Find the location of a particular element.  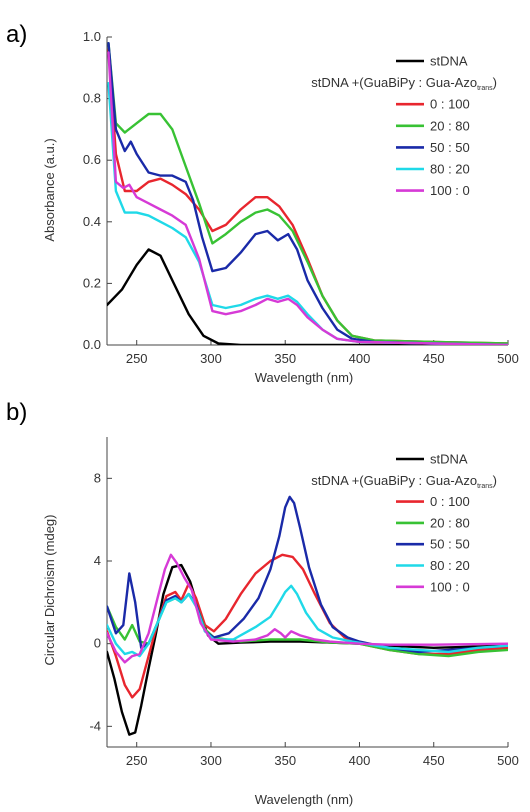

y-tick-label: 4 is located at coordinates (97, 560).